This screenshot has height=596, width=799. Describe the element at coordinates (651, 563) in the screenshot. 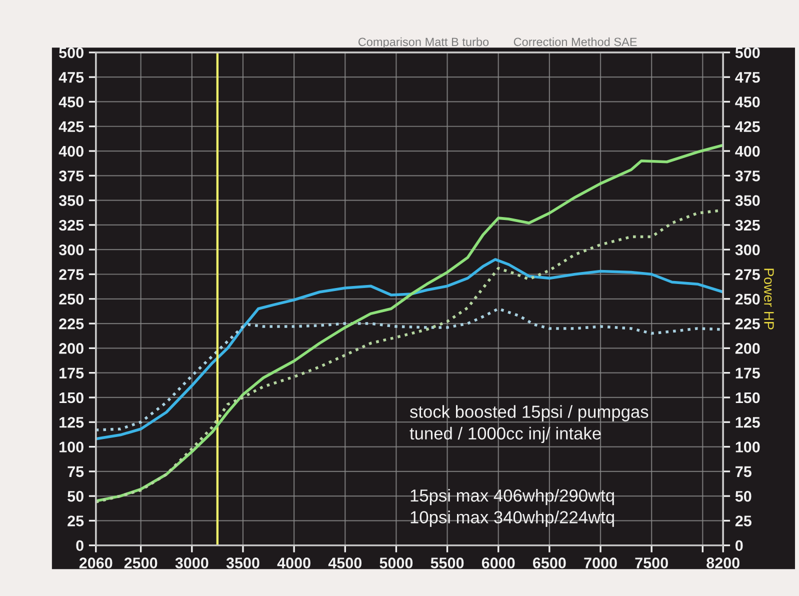

I see `x-tick-label: 7500` at that location.